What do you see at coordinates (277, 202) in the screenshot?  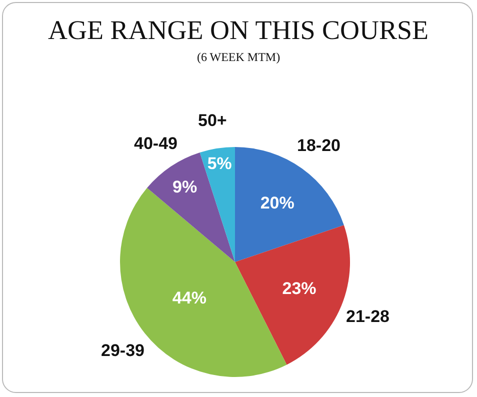 I see `data-label: 20%` at bounding box center [277, 202].